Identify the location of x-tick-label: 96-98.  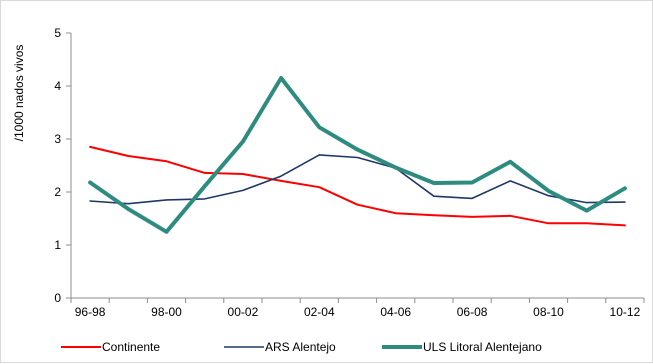
(90, 312).